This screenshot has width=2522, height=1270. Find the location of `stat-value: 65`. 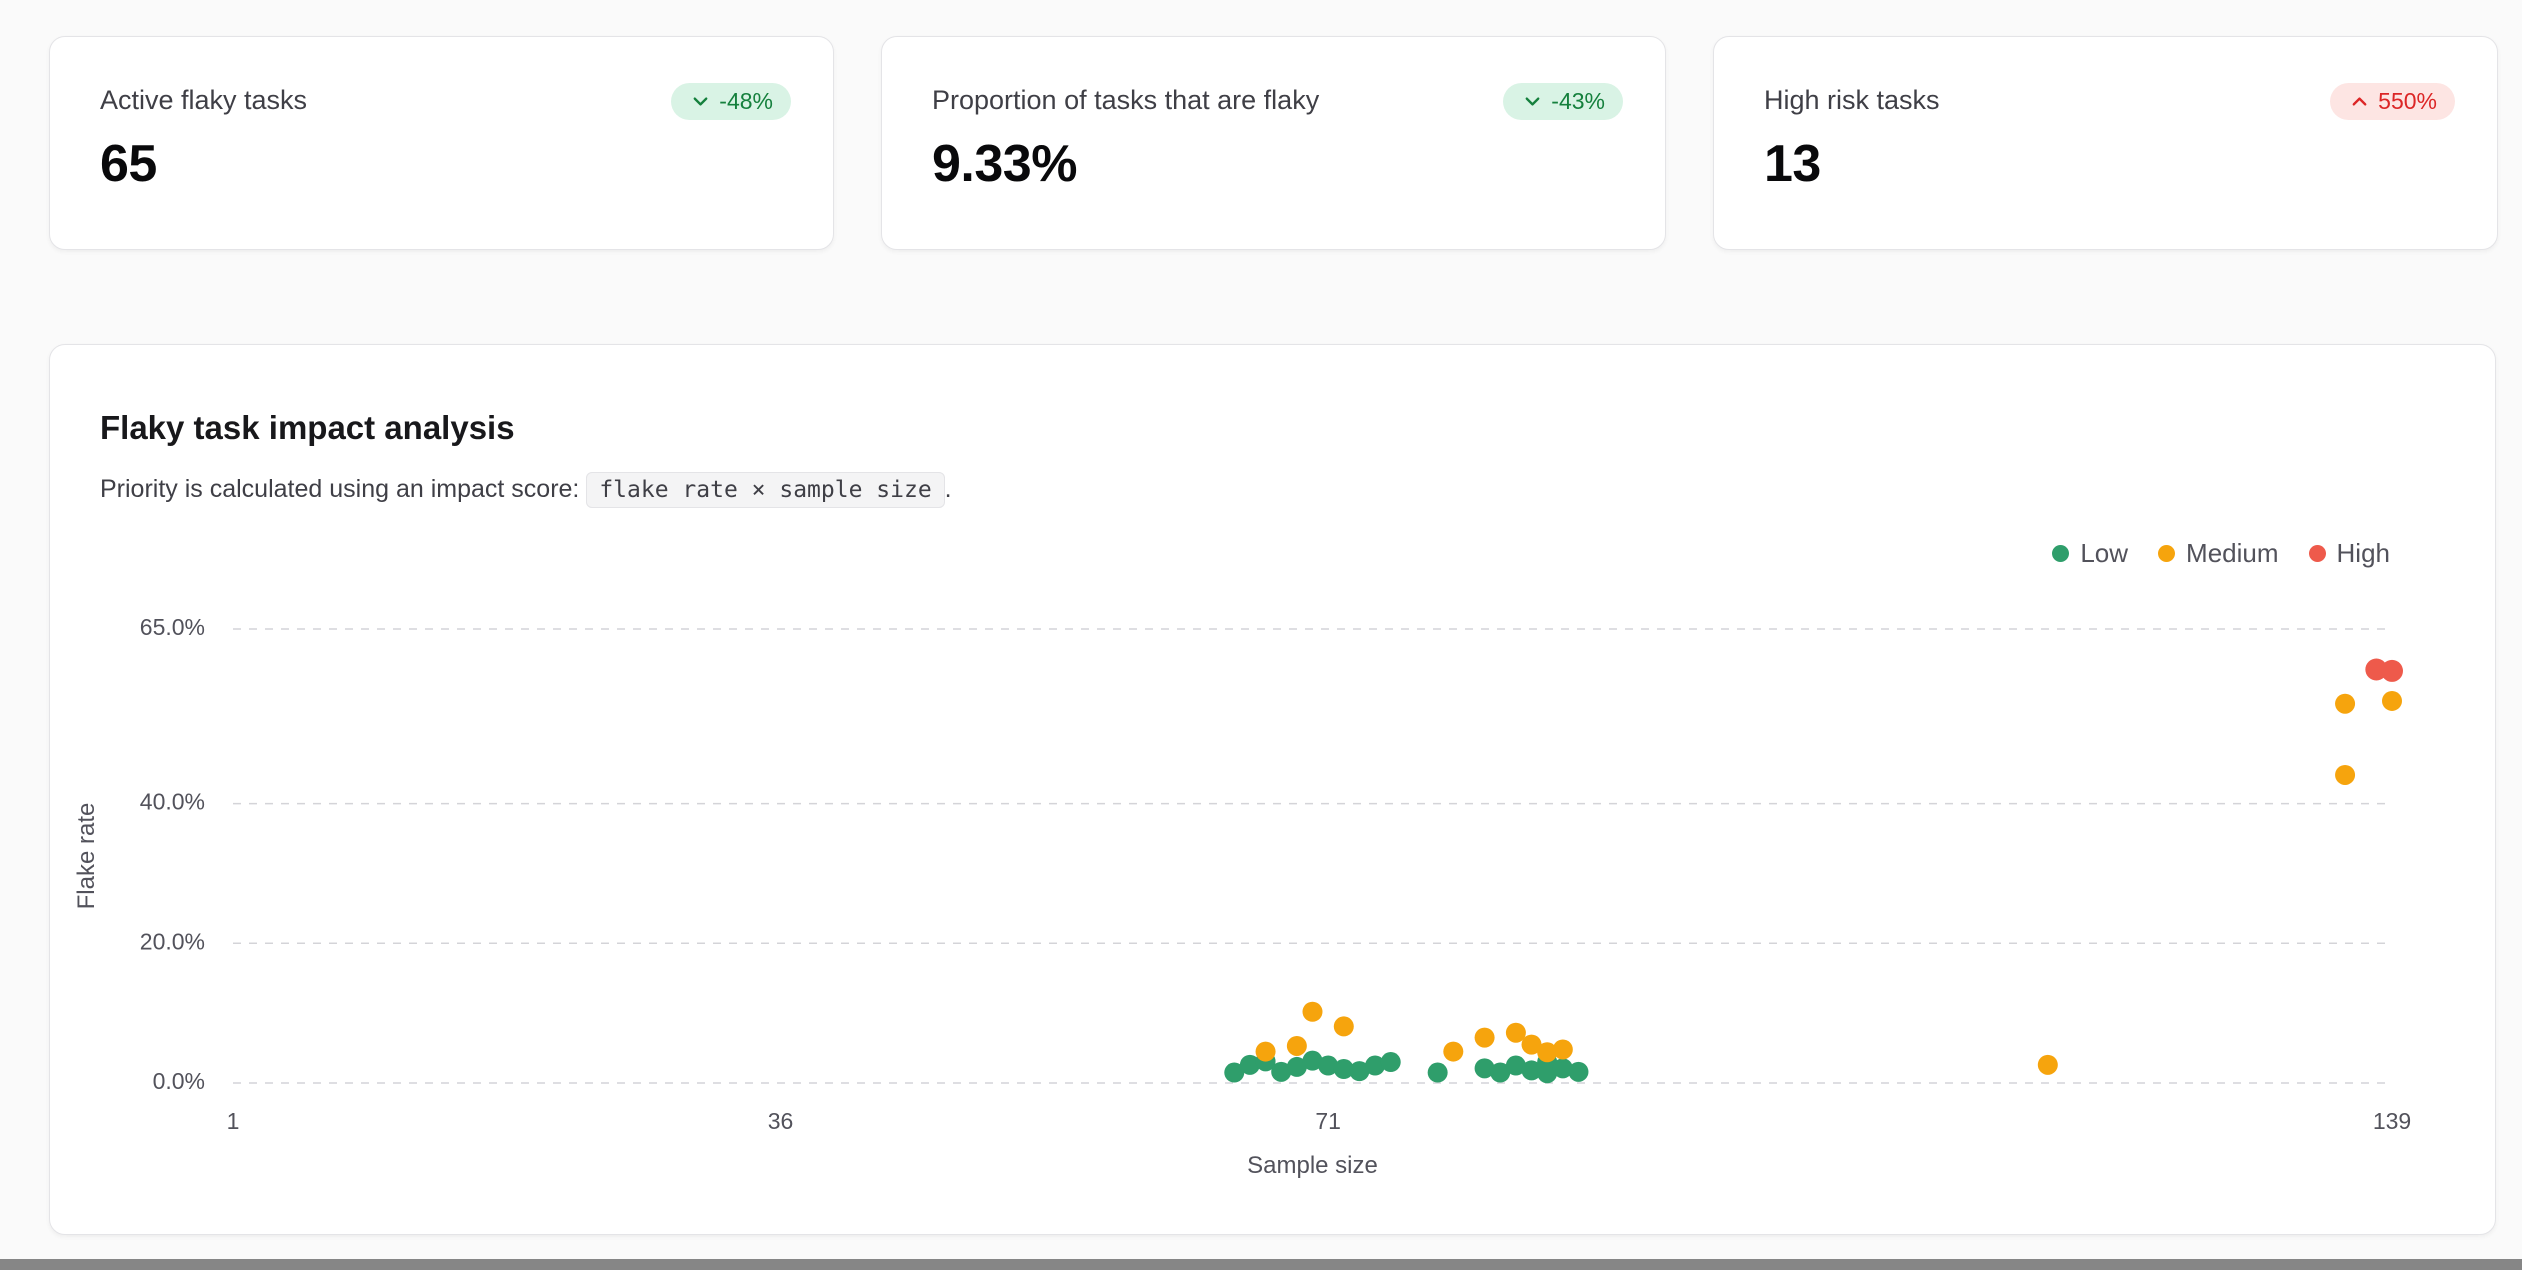

stat-value: 65 is located at coordinates (128, 164).